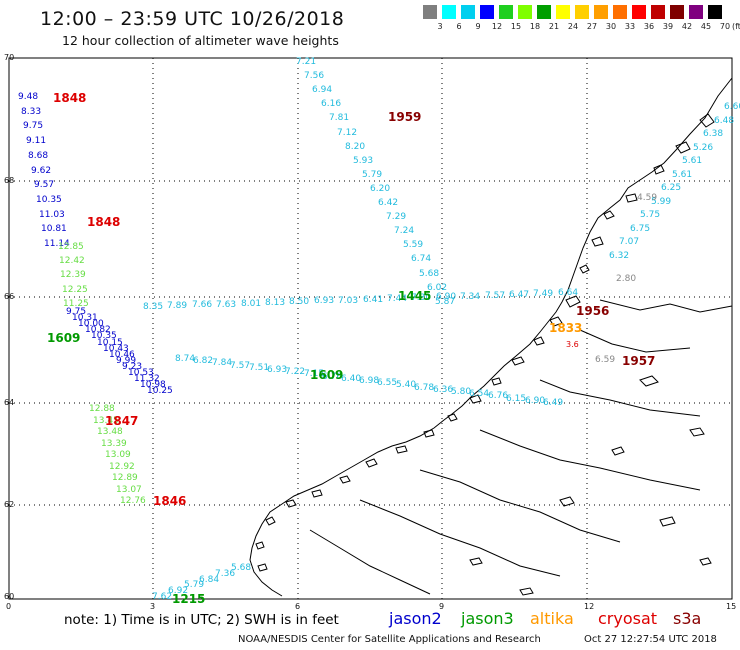  Describe the element at coordinates (626, 279) in the screenshot. I see `wave-value-grey: 2.80` at that location.